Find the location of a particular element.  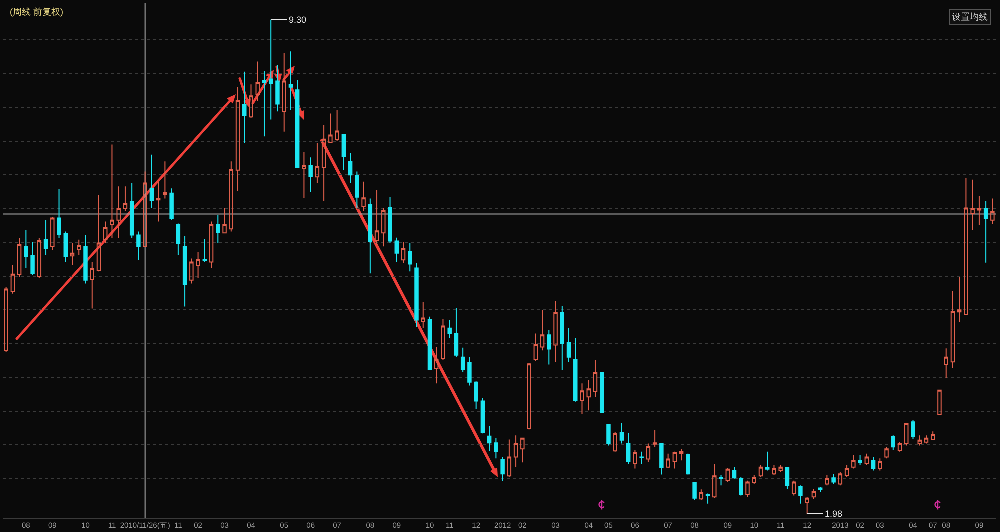

annotation: 1.98 is located at coordinates (834, 514).